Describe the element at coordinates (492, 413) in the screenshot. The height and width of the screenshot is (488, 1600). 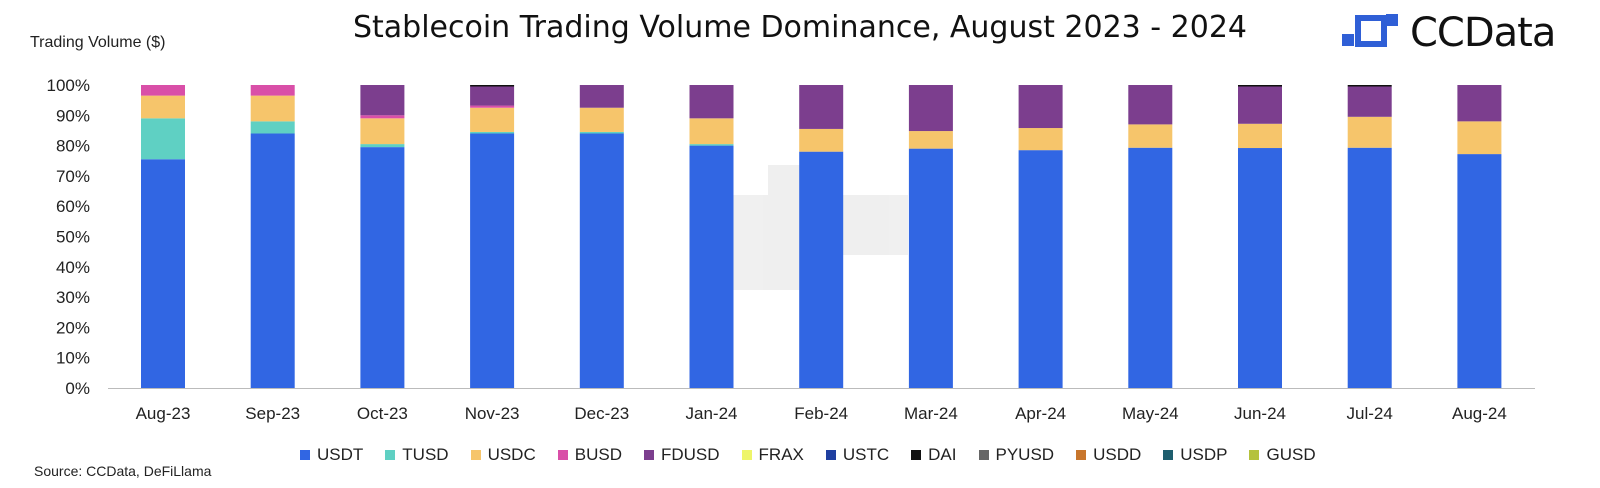
I see `x-tick-label: Nov-23` at that location.